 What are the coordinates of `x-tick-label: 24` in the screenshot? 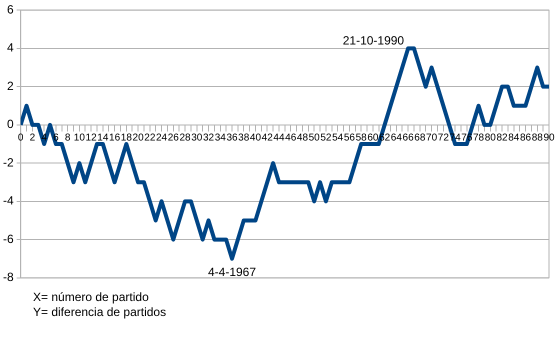 It's located at (162, 138).